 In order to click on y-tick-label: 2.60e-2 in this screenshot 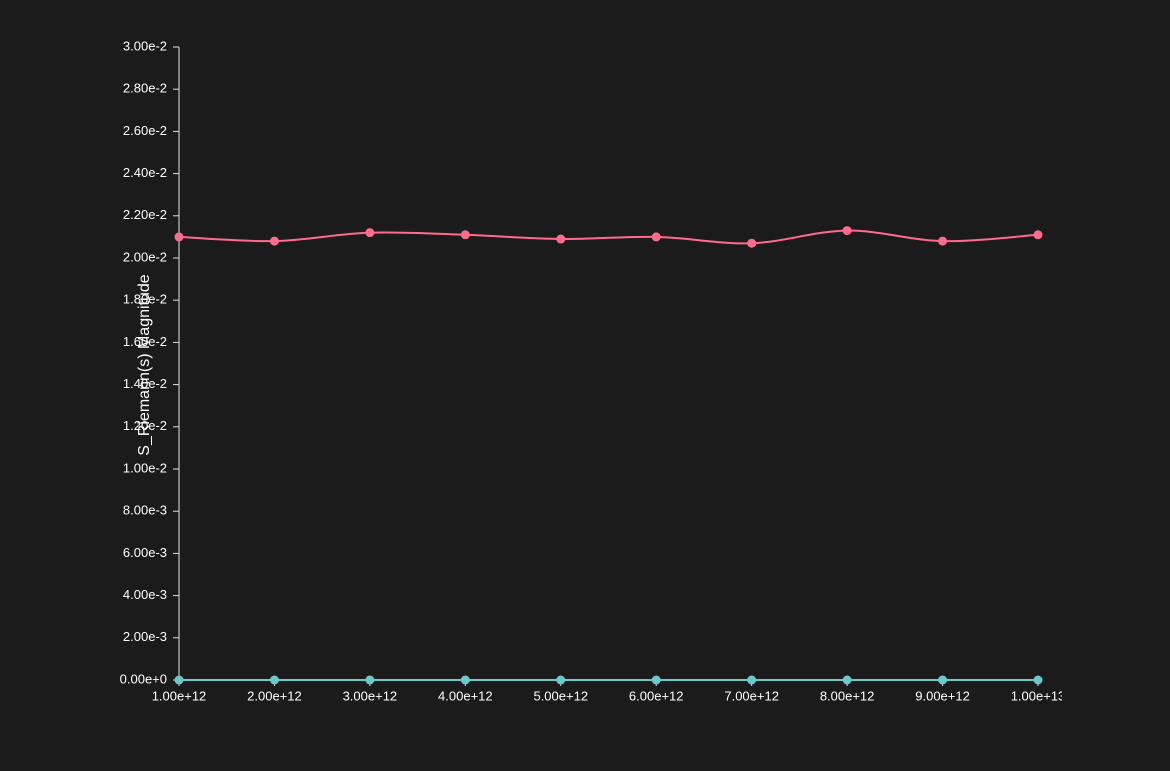, I will do `click(145, 130)`.